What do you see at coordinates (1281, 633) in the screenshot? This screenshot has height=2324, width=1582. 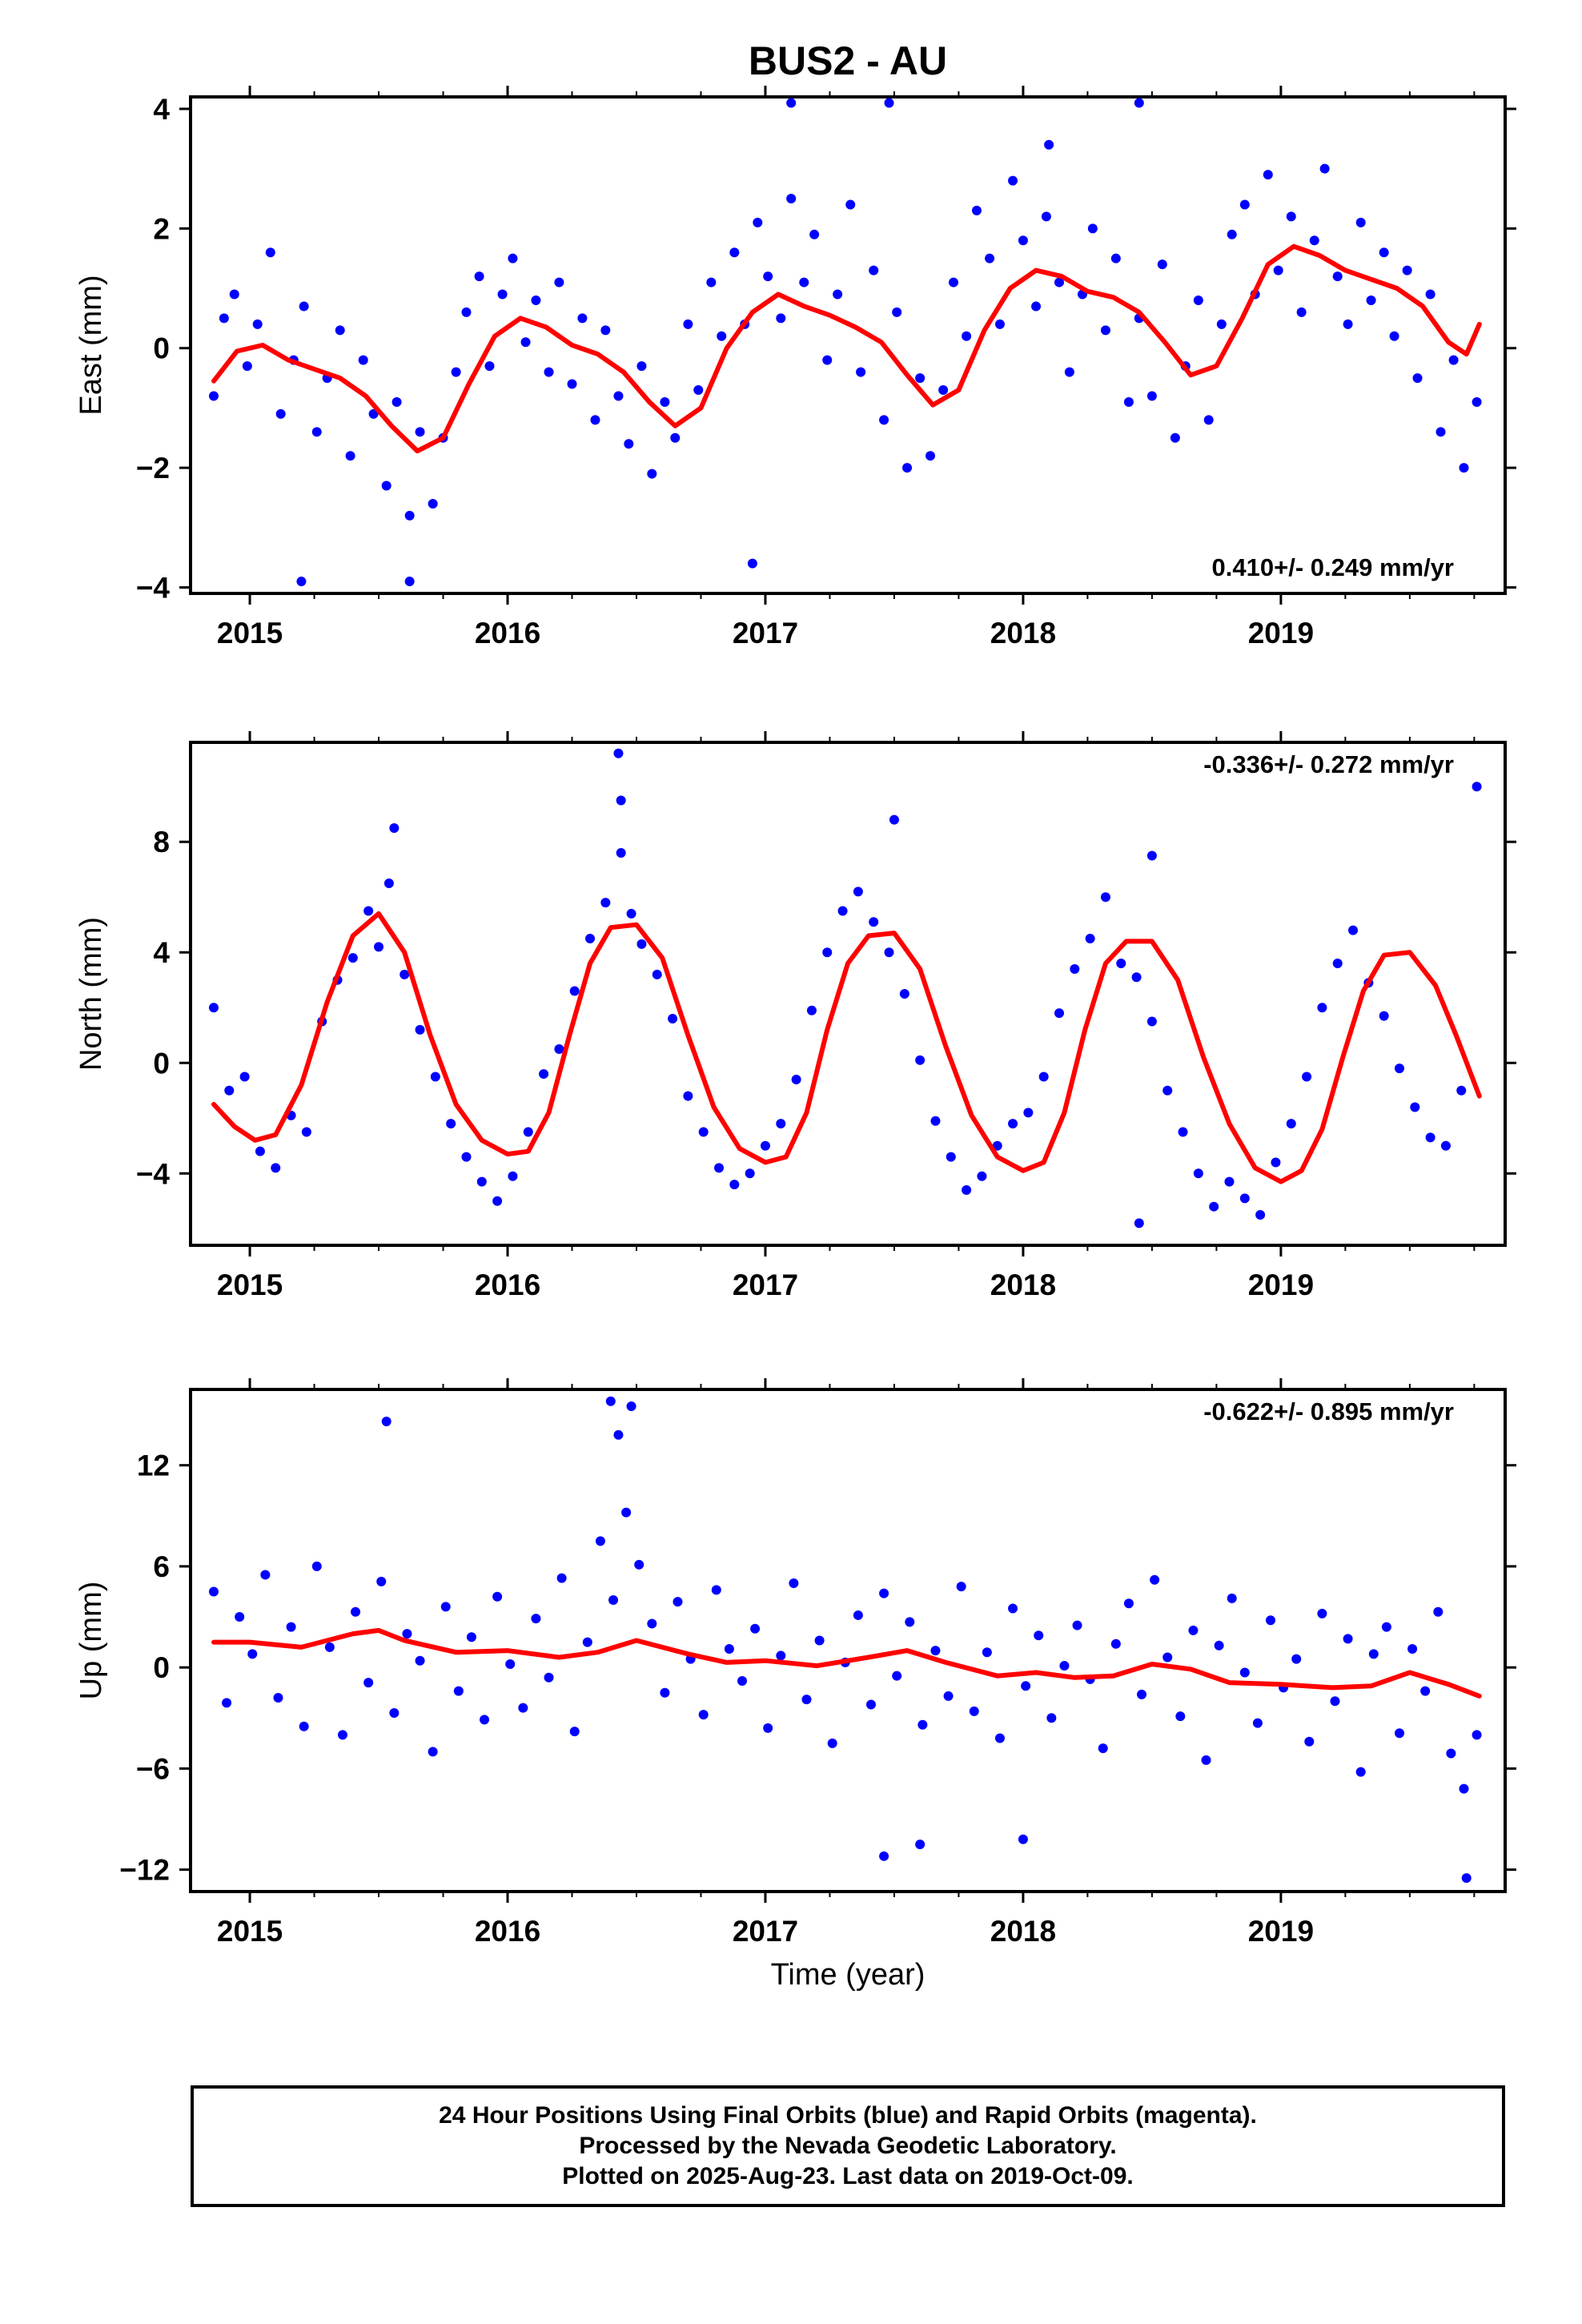 I see `east-x-tick-label: 2019` at bounding box center [1281, 633].